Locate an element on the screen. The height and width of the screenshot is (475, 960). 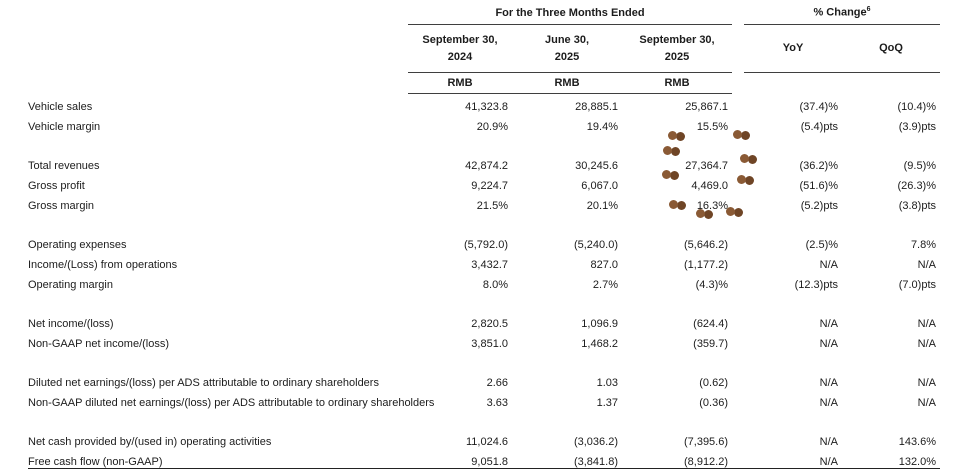
cell-value: (0.36) is located at coordinates (714, 403).